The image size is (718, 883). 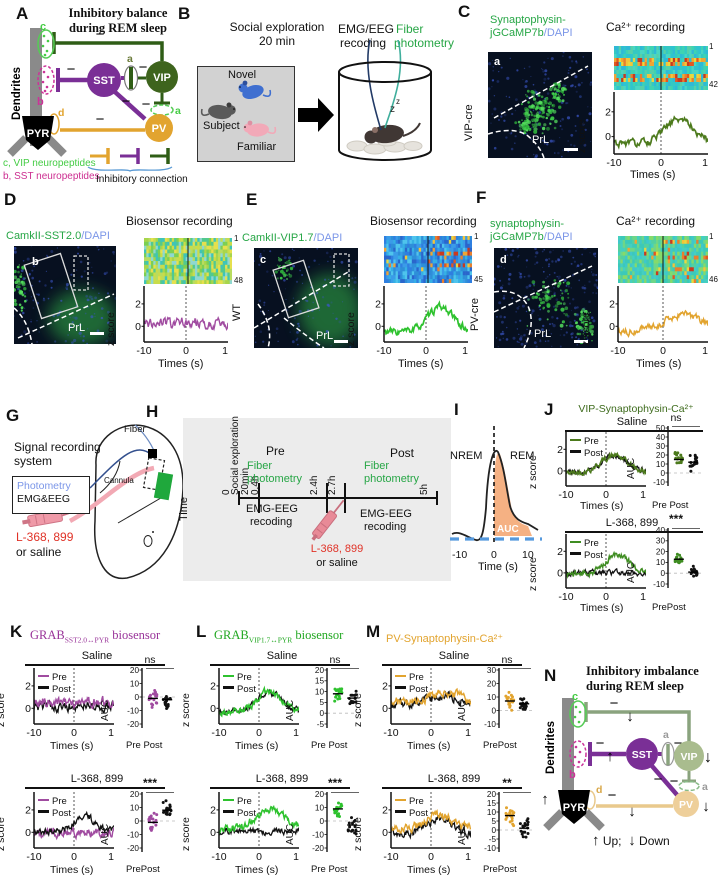 What do you see at coordinates (33, 461) in the screenshot?
I see `panel-g-title-2: system` at bounding box center [33, 461].